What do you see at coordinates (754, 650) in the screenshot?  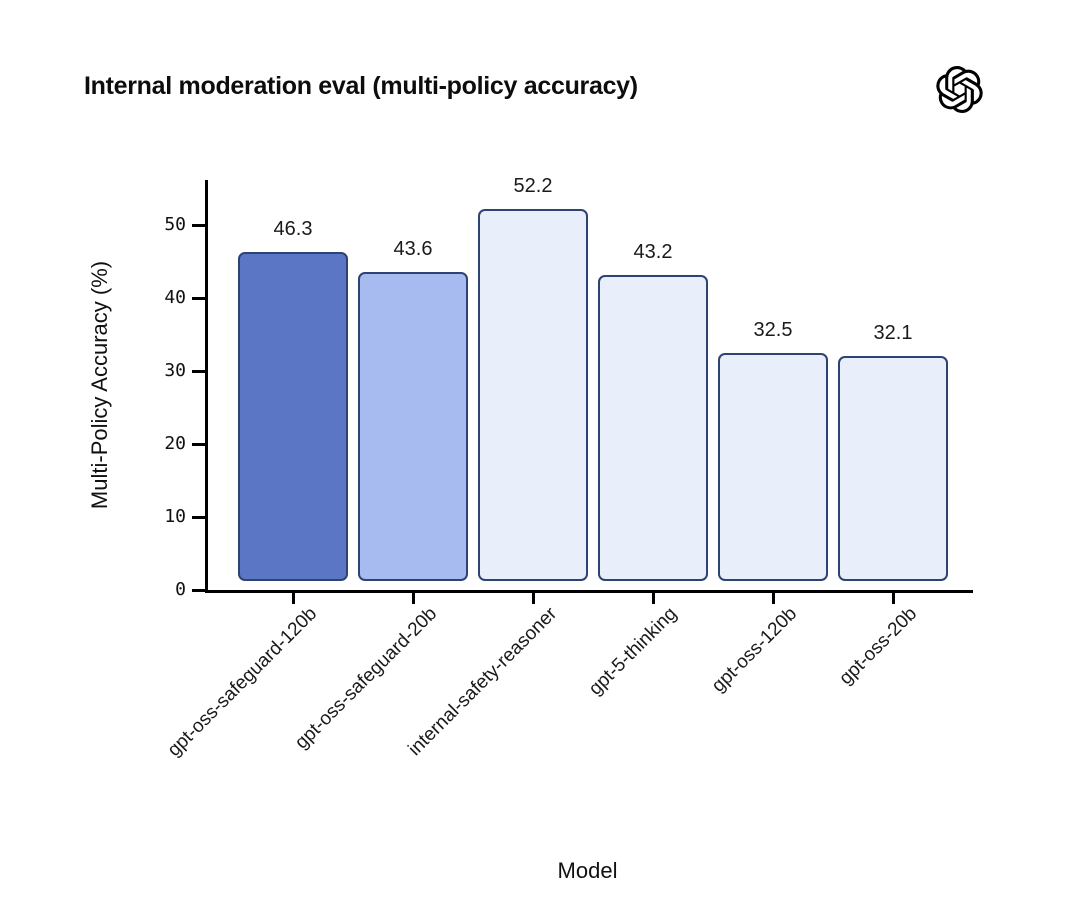 I see `x-category-label: gpt-oss-120b` at bounding box center [754, 650].